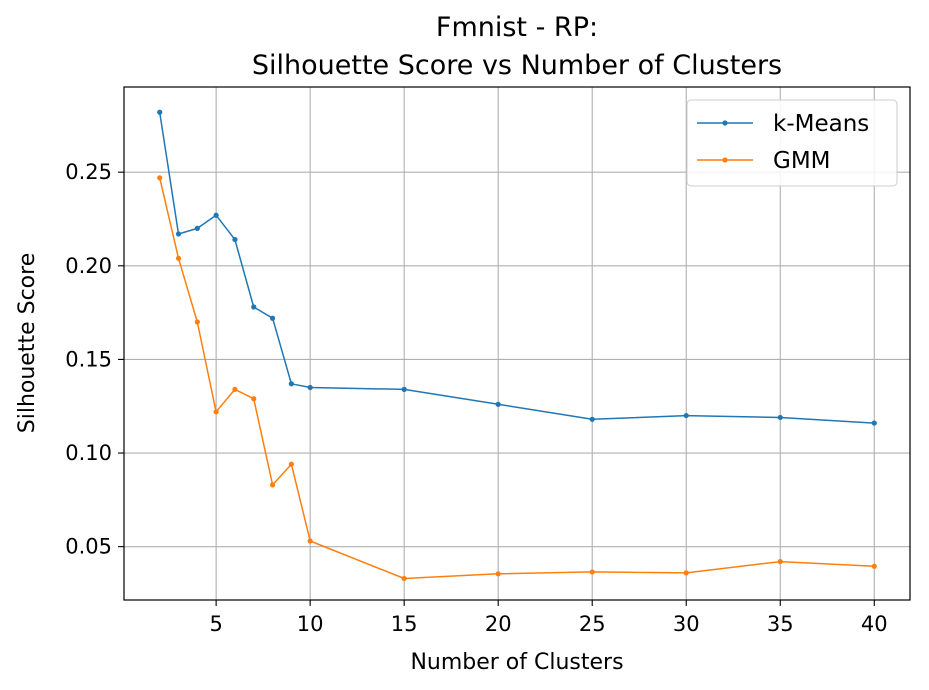 The width and height of the screenshot is (929, 690). I want to click on x-tick-label: 35, so click(780, 624).